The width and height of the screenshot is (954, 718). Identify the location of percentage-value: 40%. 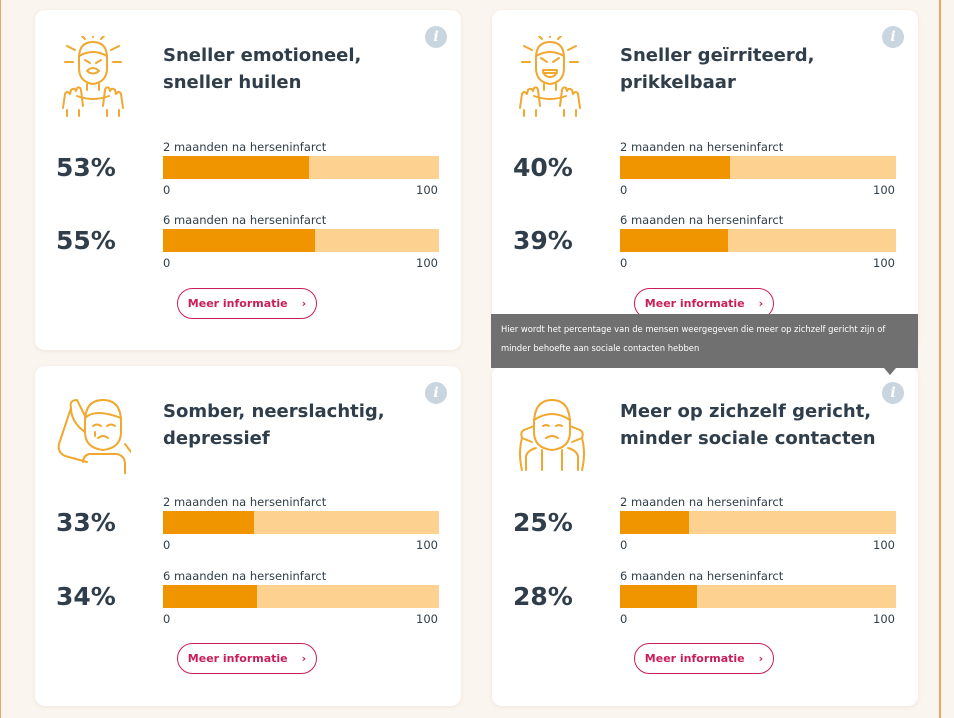
(543, 167).